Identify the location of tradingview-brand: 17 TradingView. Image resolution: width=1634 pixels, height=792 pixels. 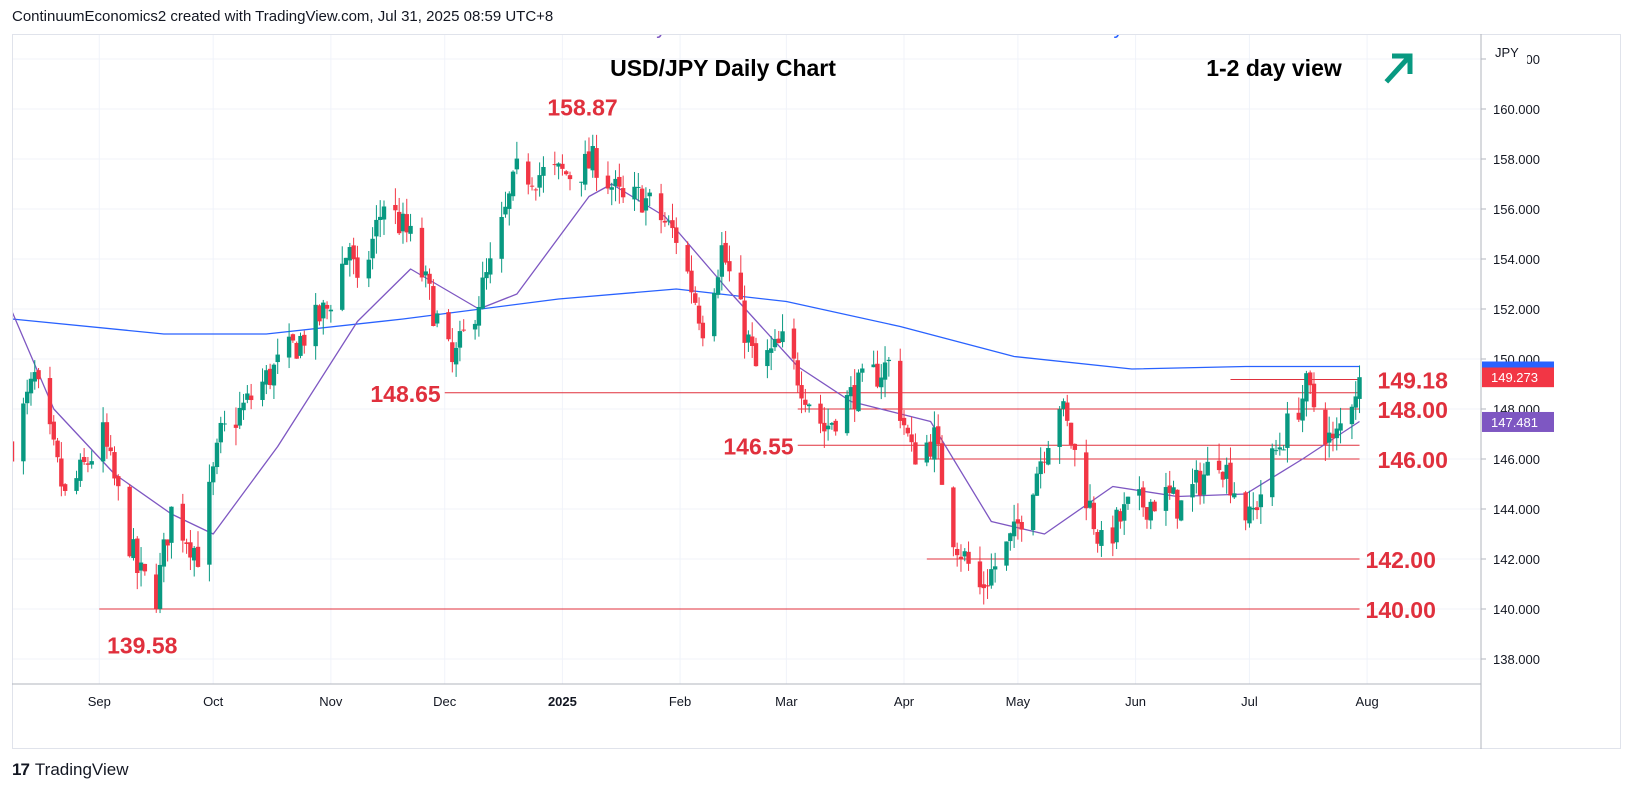
(70, 770).